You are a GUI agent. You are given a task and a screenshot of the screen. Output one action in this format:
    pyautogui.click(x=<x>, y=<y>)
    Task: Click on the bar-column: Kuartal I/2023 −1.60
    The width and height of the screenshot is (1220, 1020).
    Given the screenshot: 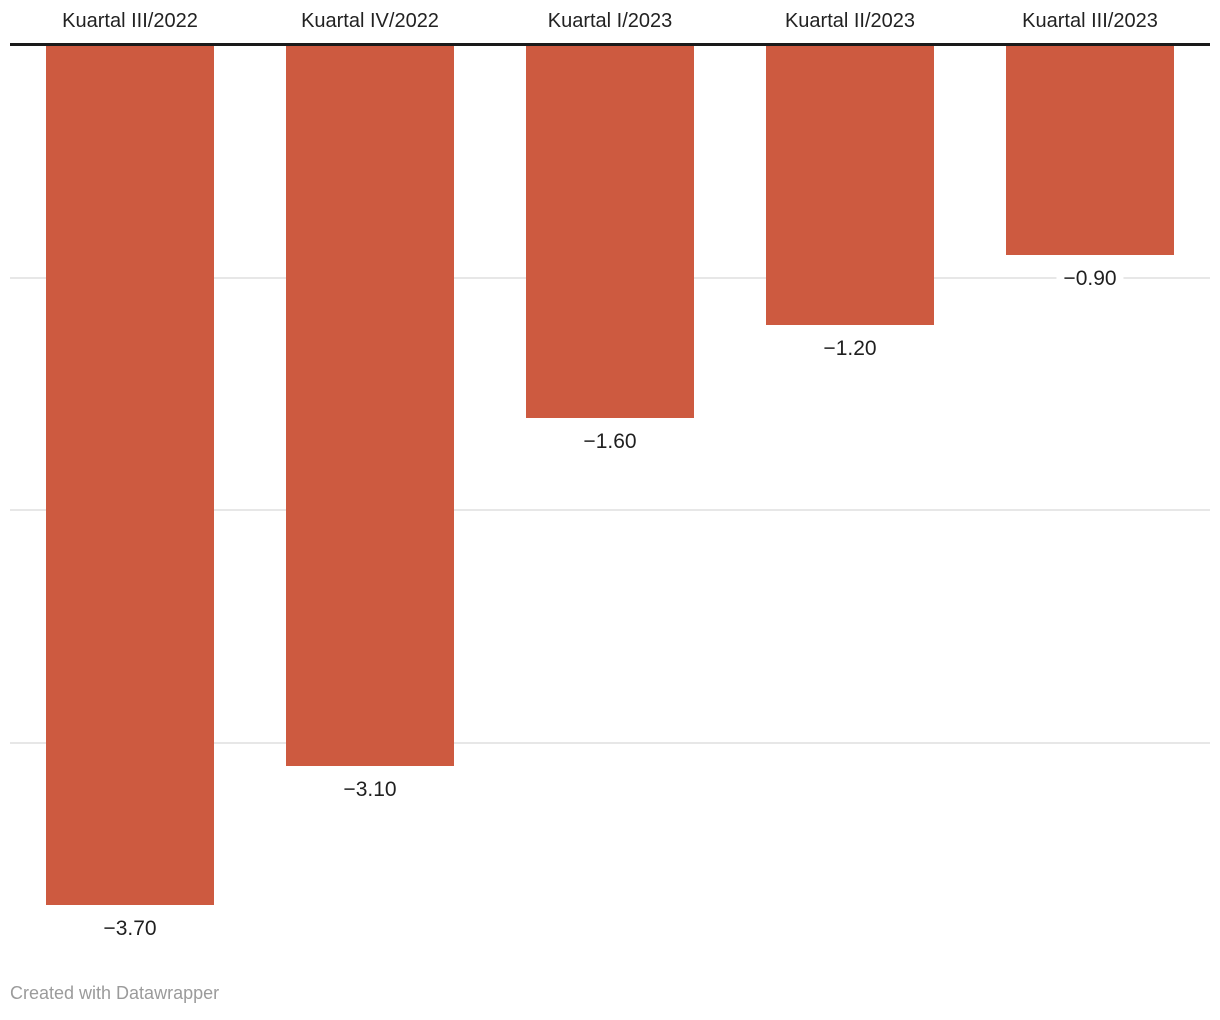 What is the action you would take?
    pyautogui.click(x=610, y=510)
    